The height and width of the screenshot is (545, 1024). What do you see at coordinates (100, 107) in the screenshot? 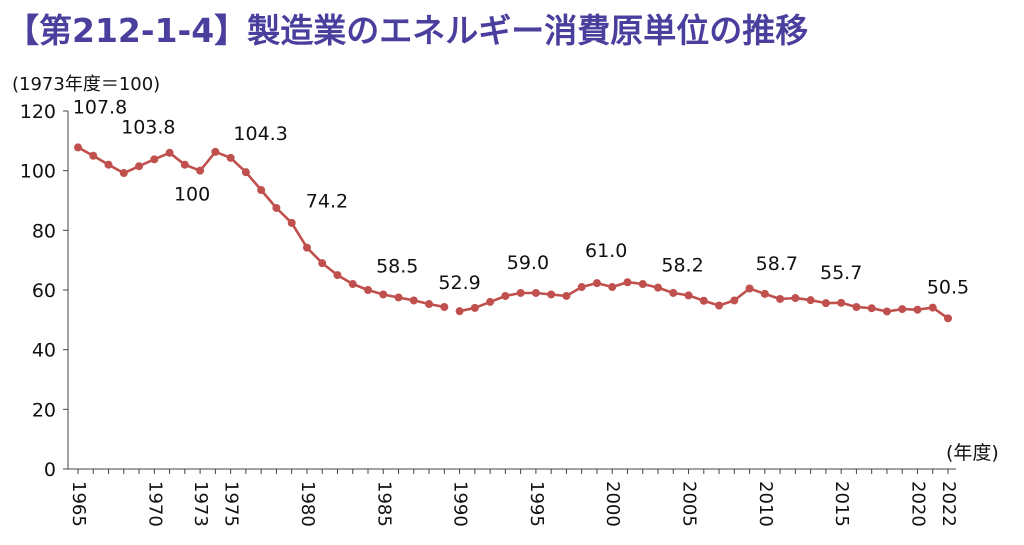
I see `data-label: 107.8` at bounding box center [100, 107].